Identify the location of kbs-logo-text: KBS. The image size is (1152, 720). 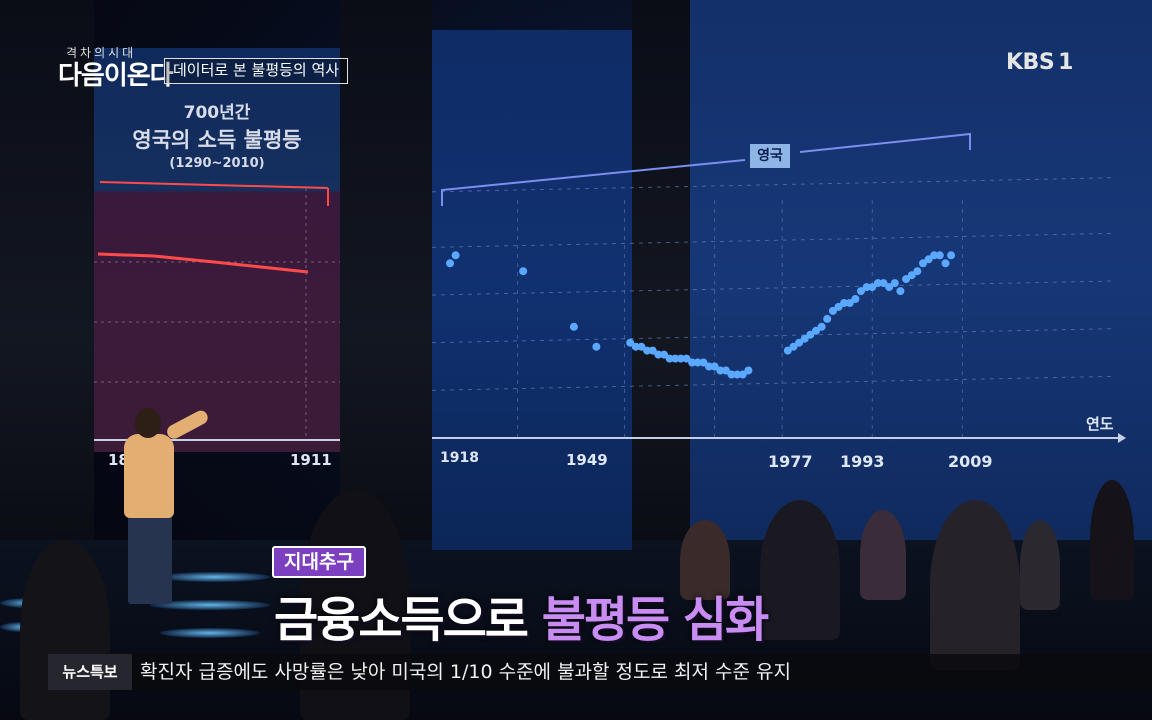
(1030, 62).